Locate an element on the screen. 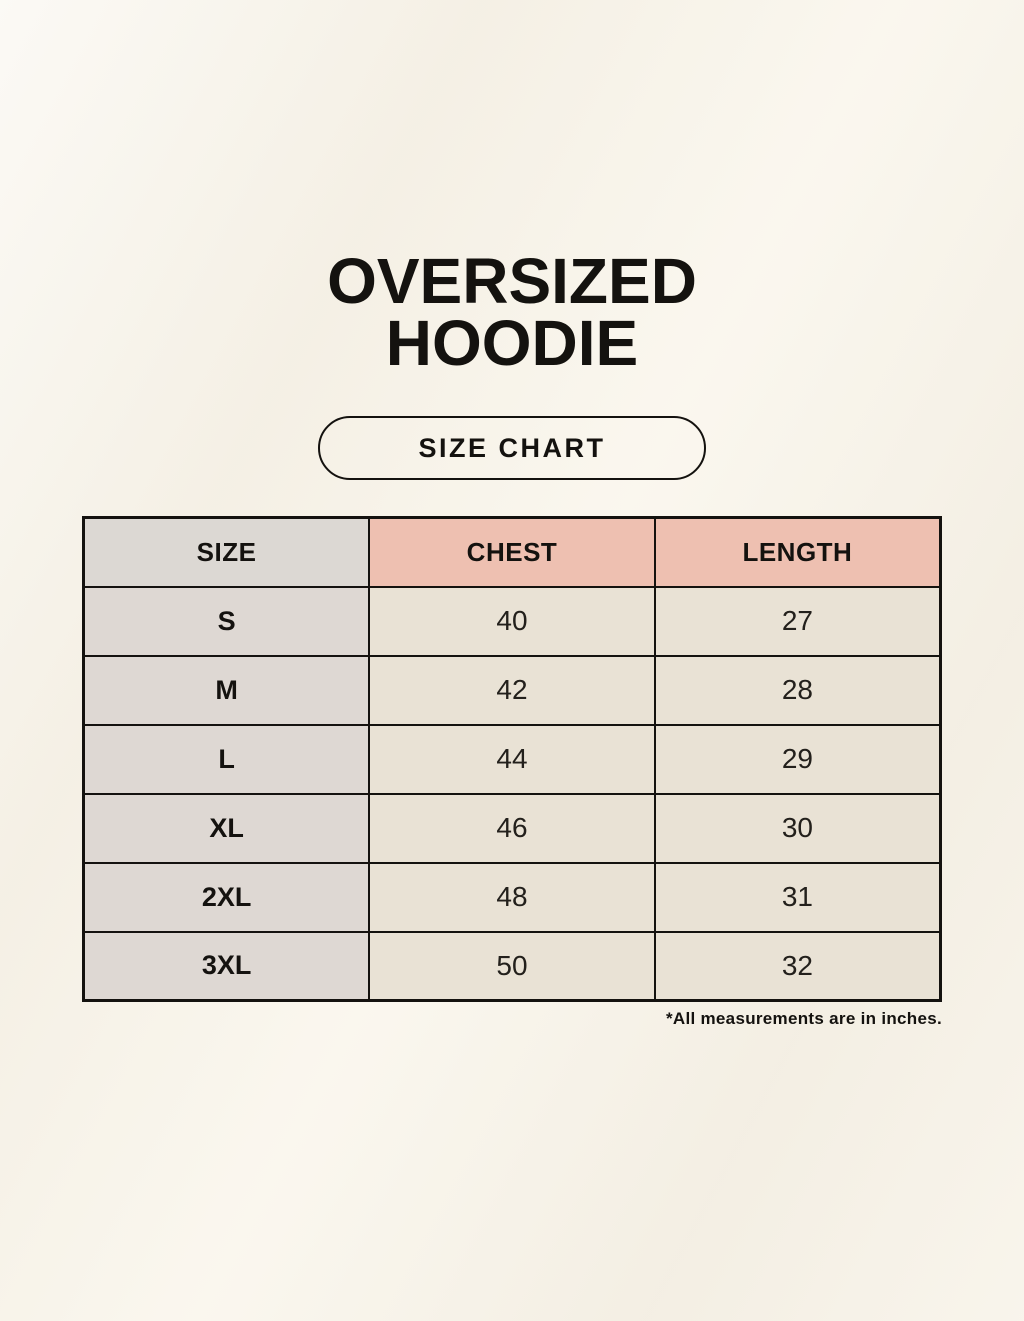 This screenshot has width=1024, height=1321. length-cell: 30 is located at coordinates (797, 828).